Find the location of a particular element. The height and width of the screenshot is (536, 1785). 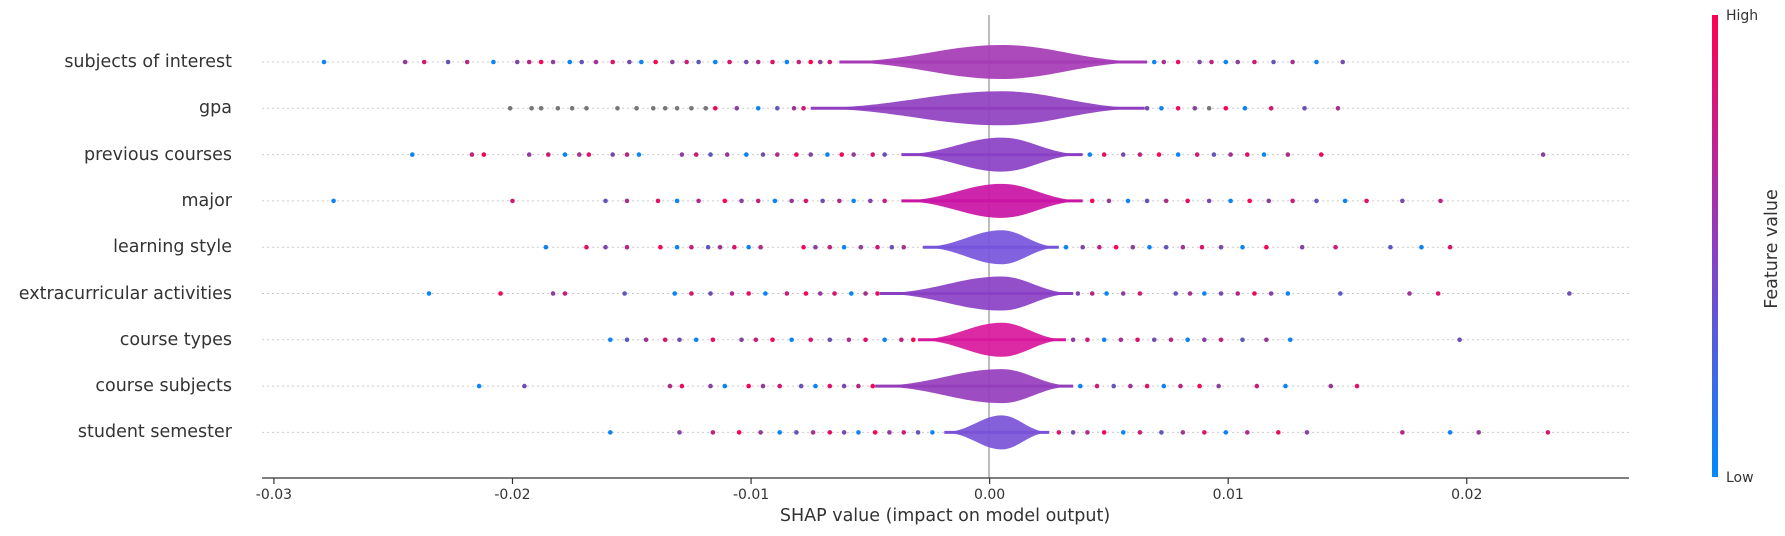

colorbar-low-label: Low is located at coordinates (1740, 478).